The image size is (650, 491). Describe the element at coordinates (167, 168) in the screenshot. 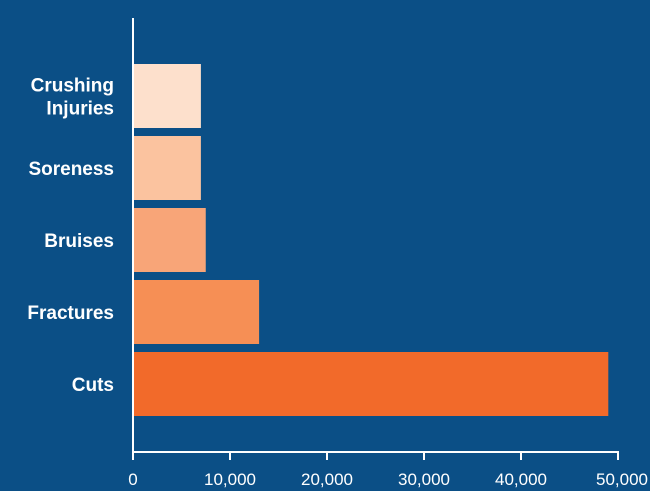

I see `bar-soreness` at that location.